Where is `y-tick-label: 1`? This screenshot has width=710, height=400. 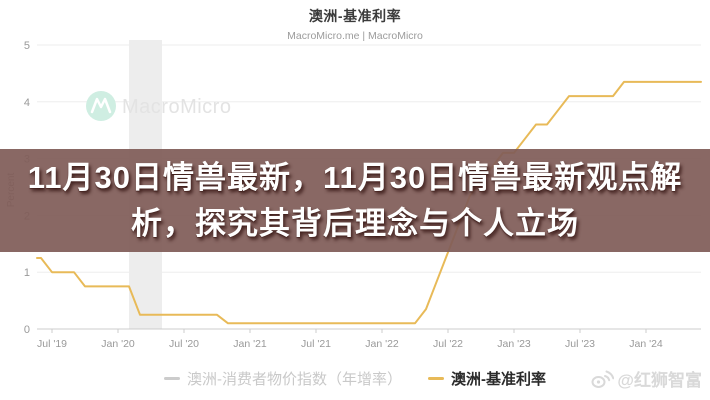 y-tick-label: 1 is located at coordinates (27, 273).